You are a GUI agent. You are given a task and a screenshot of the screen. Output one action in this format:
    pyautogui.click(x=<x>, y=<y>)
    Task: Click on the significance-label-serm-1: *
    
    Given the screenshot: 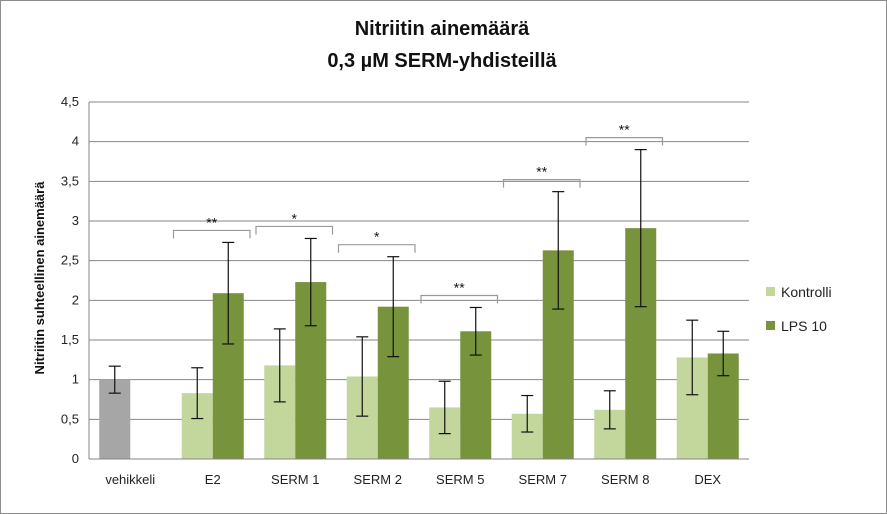 What is the action you would take?
    pyautogui.click(x=295, y=218)
    